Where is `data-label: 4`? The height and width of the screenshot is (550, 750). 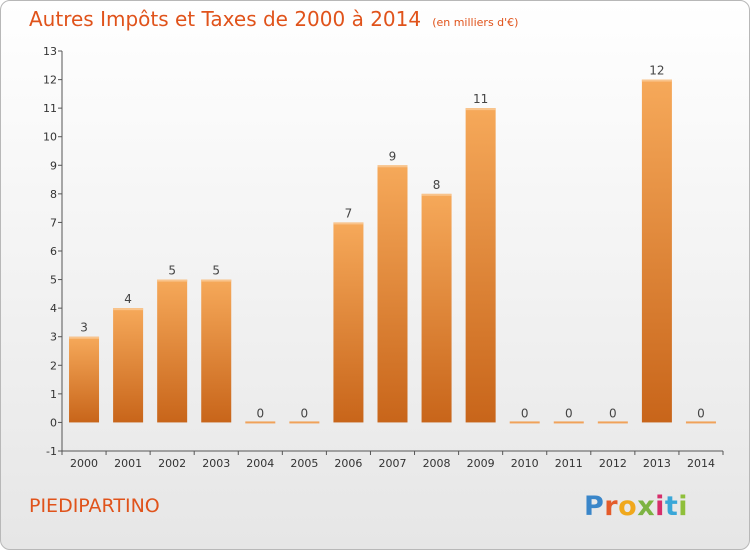
data-label: 4 is located at coordinates (128, 299).